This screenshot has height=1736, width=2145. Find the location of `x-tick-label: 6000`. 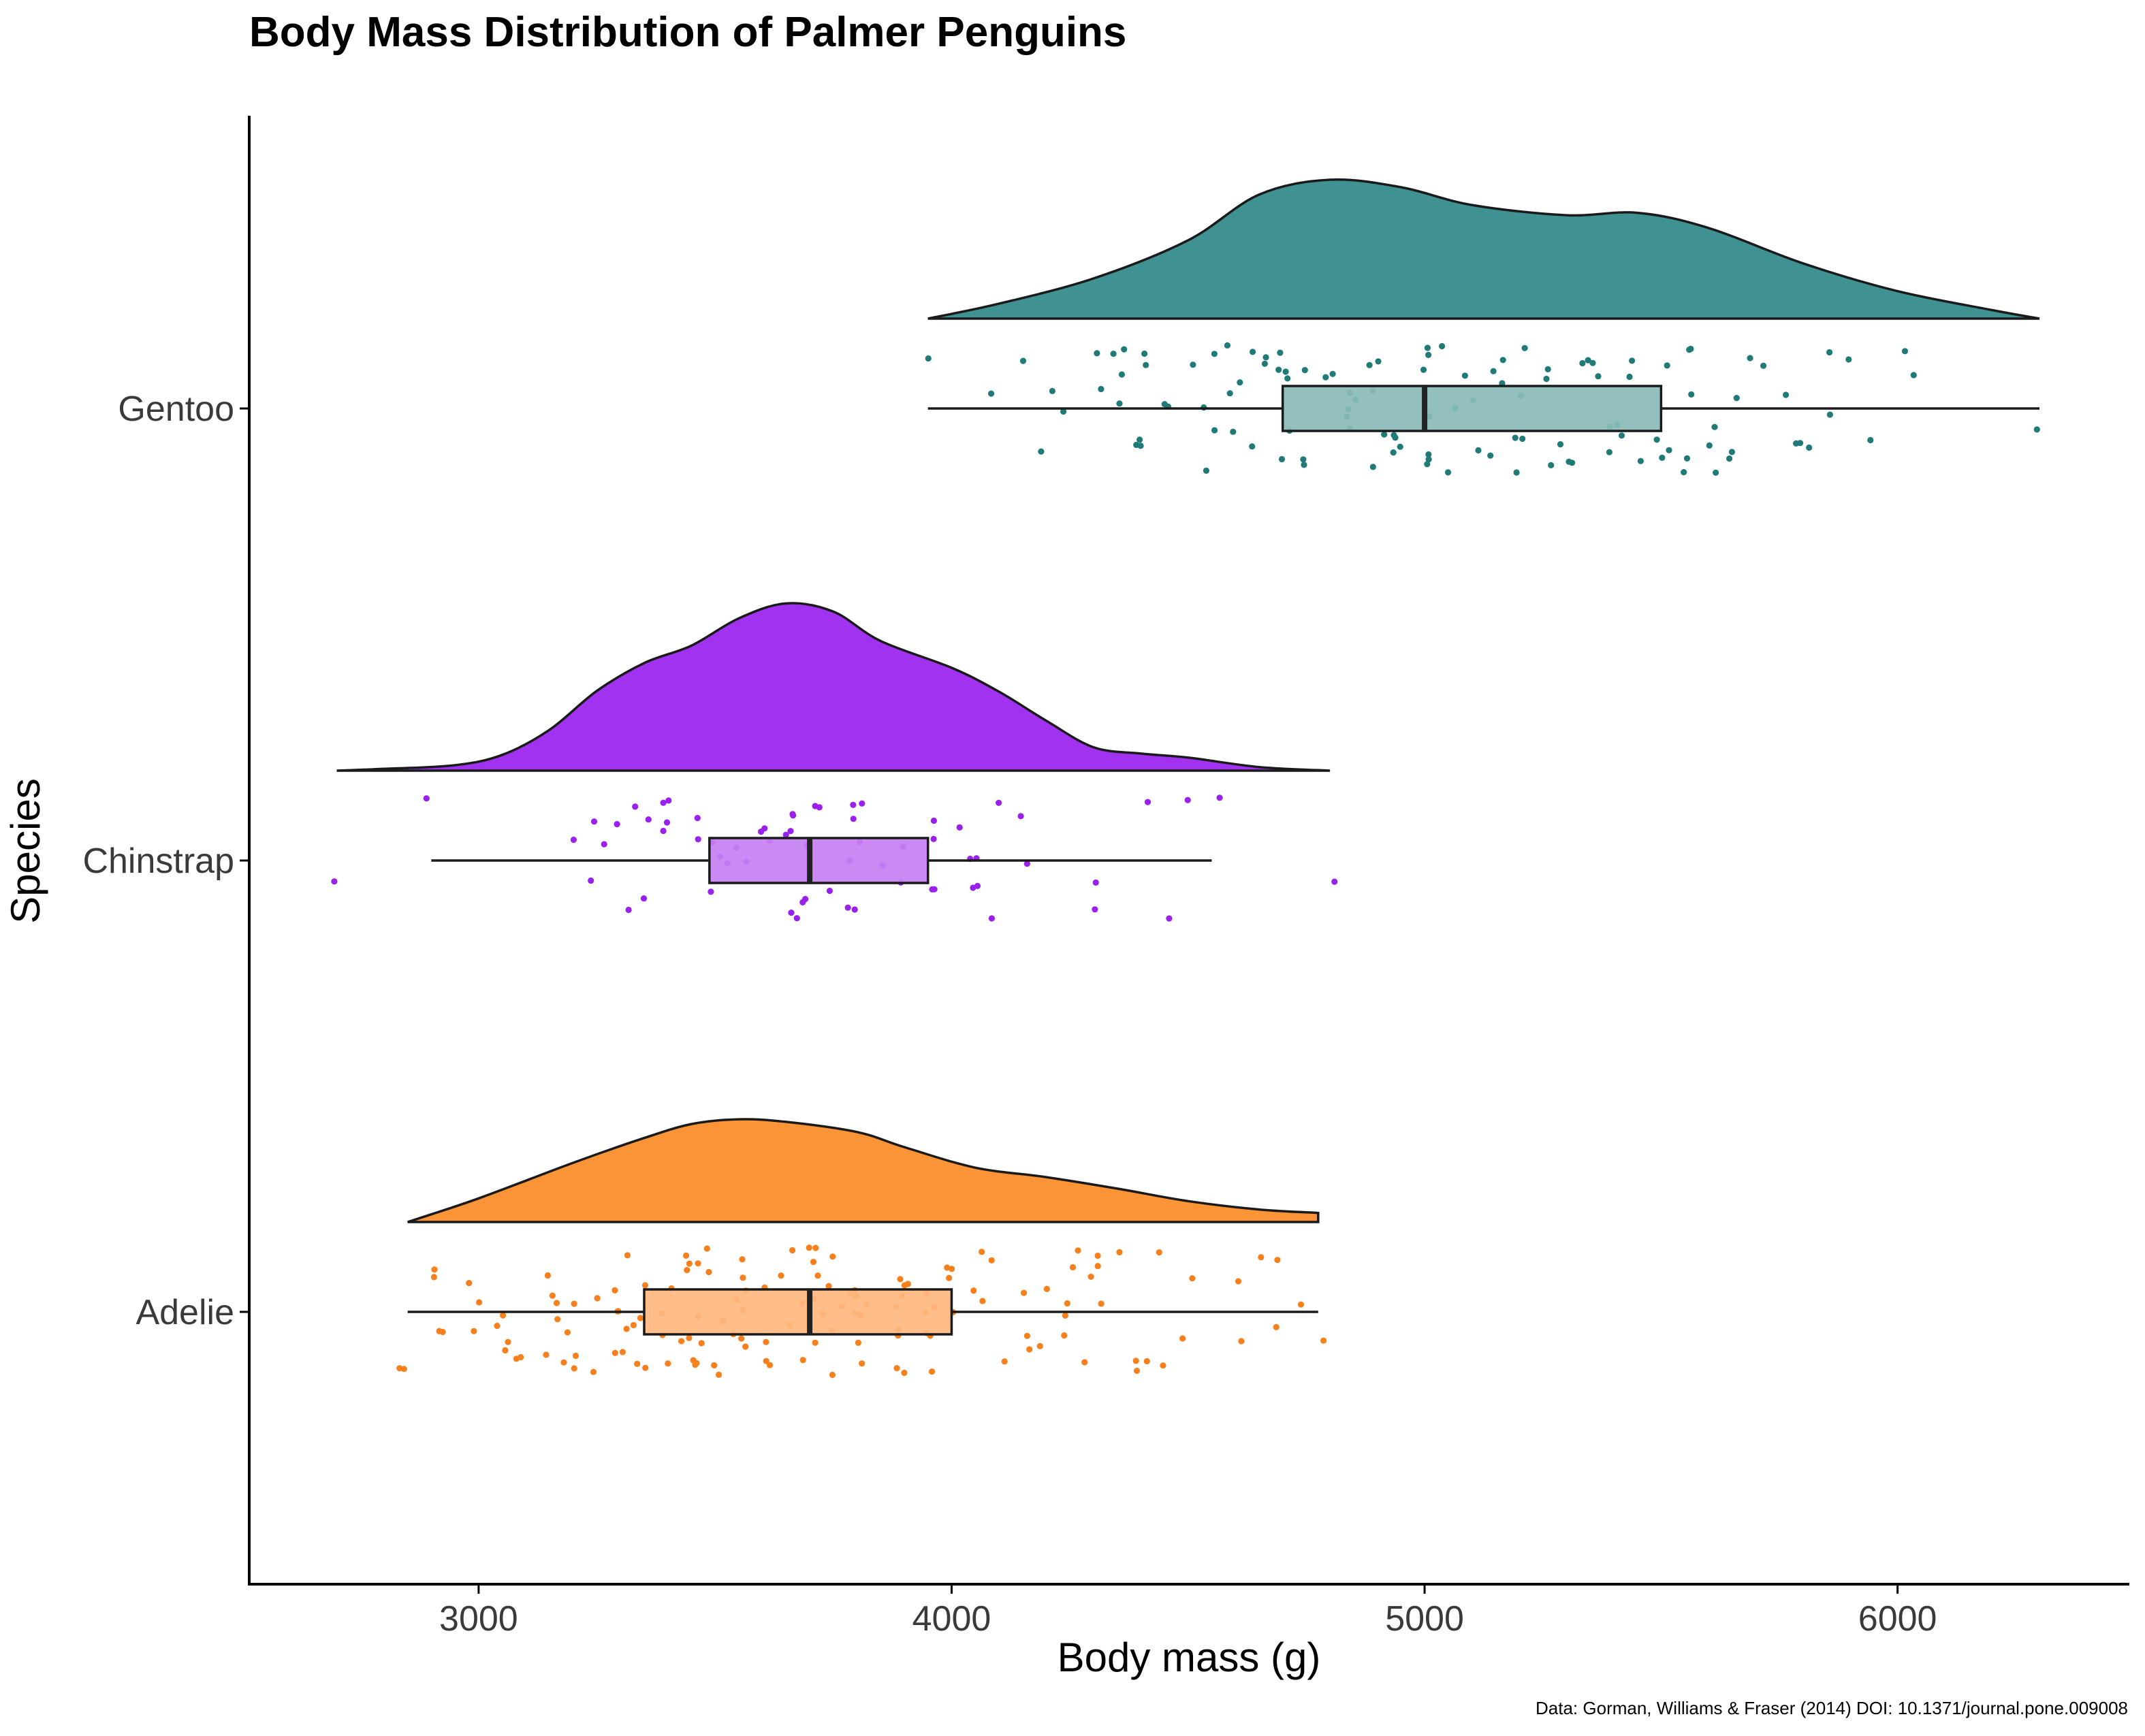

x-tick-label: 6000 is located at coordinates (1897, 1619).